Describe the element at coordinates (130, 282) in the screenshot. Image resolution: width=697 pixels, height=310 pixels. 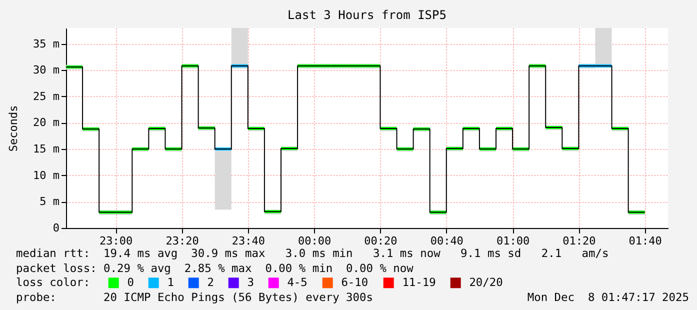
I see `legend-label: 0` at that location.